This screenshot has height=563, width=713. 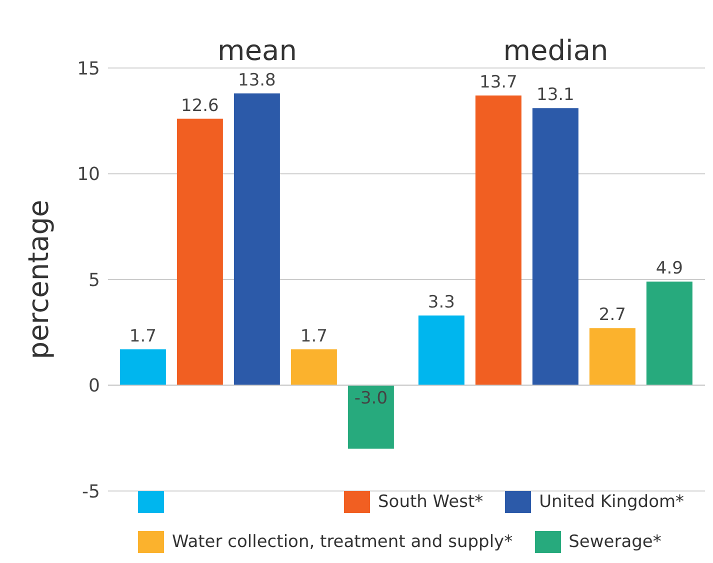 What do you see at coordinates (669, 268) in the screenshot?
I see `data-label: 4.9` at bounding box center [669, 268].